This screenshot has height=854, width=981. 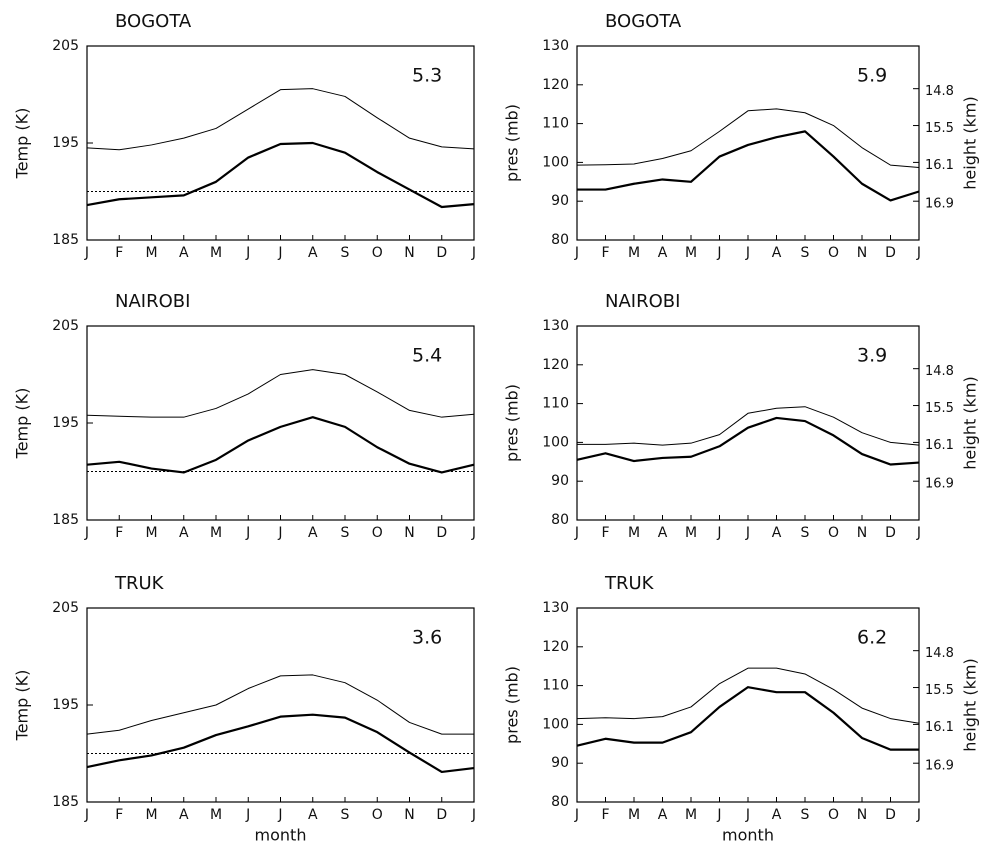 I want to click on y-tick-label: 205, so click(x=65, y=46).